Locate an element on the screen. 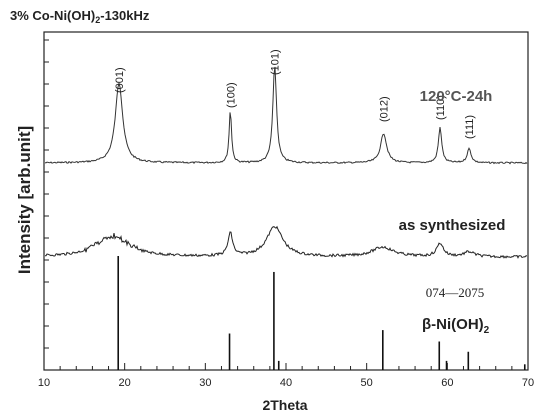  chart-title: 3% Co-Ni(OH)2-130kHz is located at coordinates (80, 16).